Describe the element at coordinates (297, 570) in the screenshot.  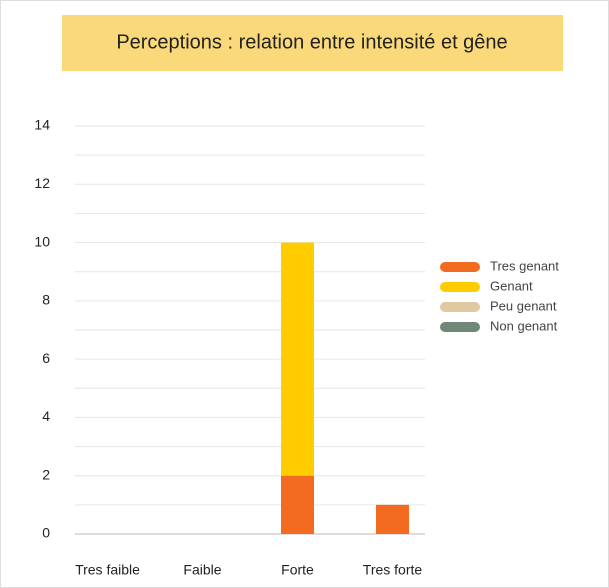
I see `x-tick-label: Forte` at that location.